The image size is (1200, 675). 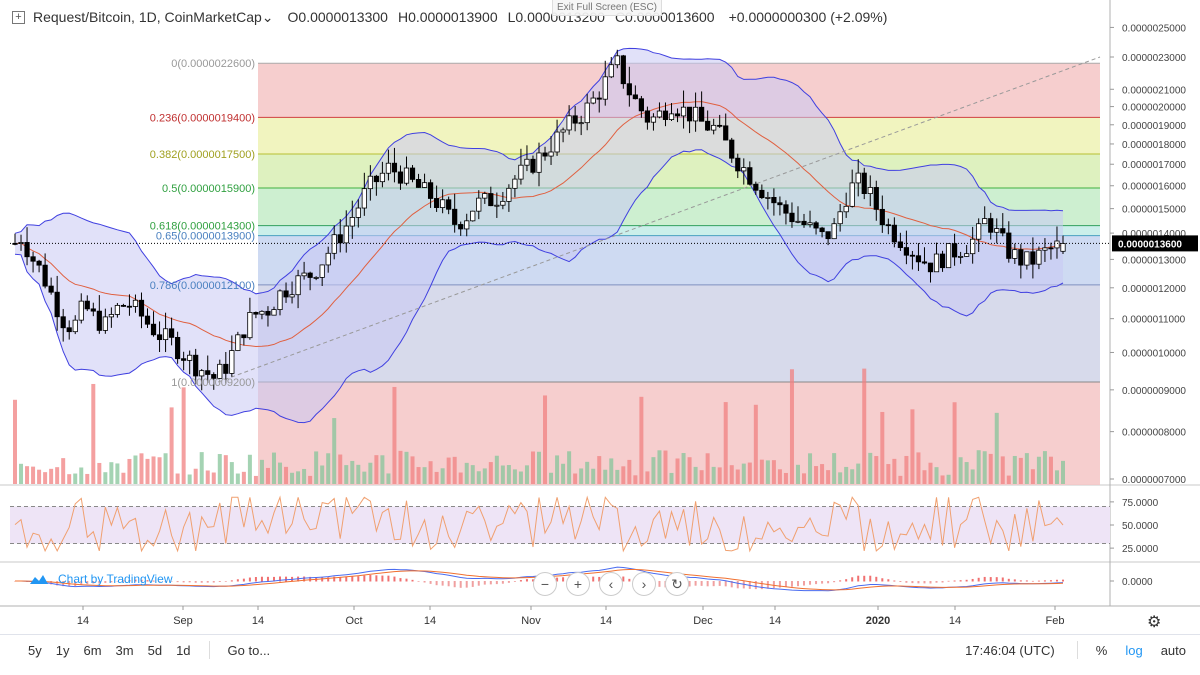 What do you see at coordinates (205, 237) in the screenshot?
I see `fib-level-label: 0.65(0.0000013900)` at bounding box center [205, 237].